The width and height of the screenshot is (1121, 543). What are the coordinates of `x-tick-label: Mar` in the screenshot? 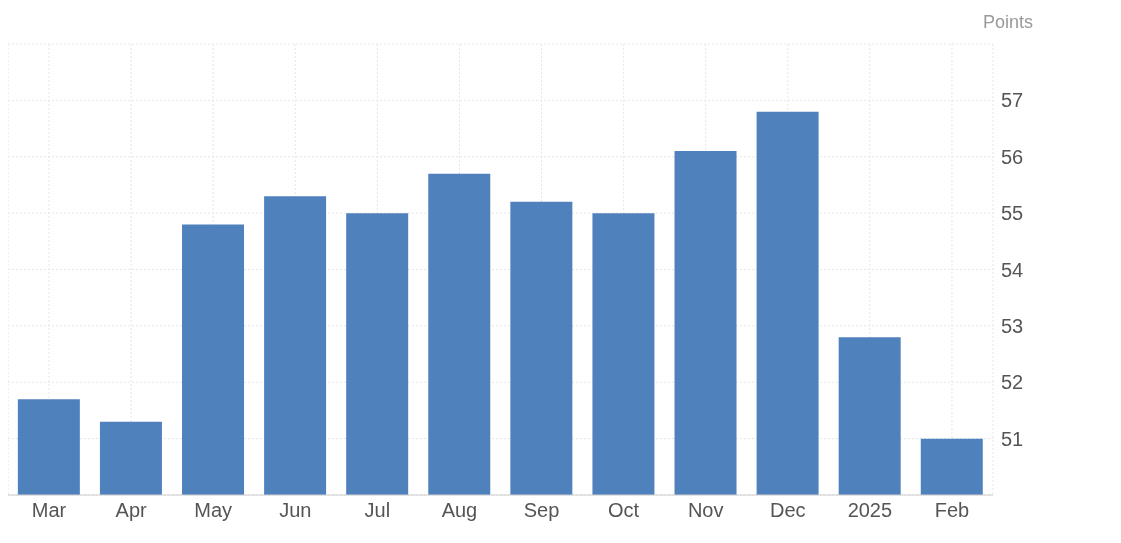 It's located at (49, 510).